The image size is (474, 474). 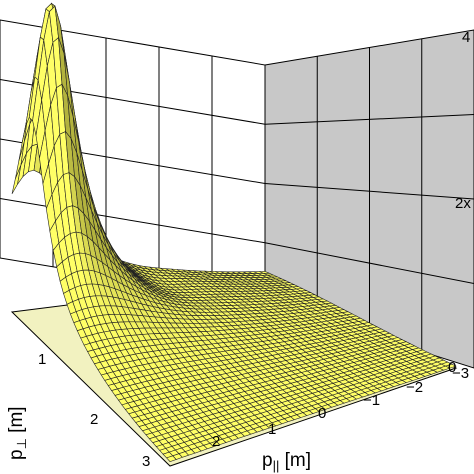 What do you see at coordinates (133, 221) in the screenshot?
I see `left-wall-hgrid` at bounding box center [133, 221].